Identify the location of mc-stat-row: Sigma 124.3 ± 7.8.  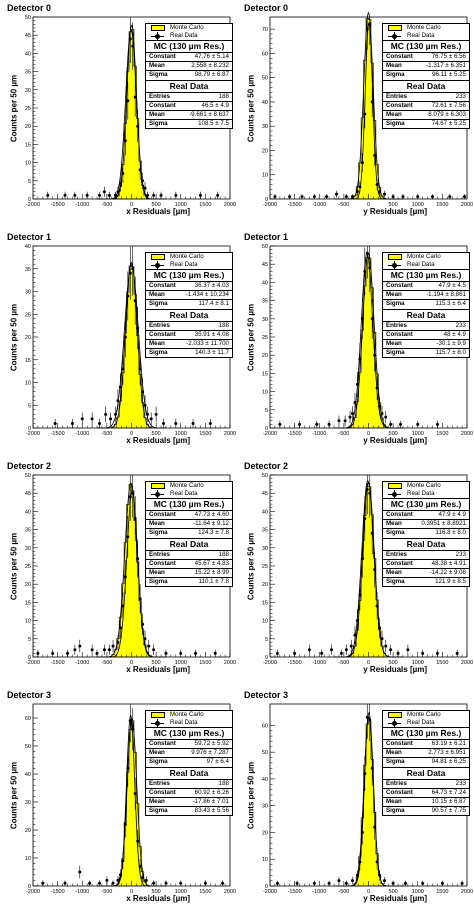
(189, 532).